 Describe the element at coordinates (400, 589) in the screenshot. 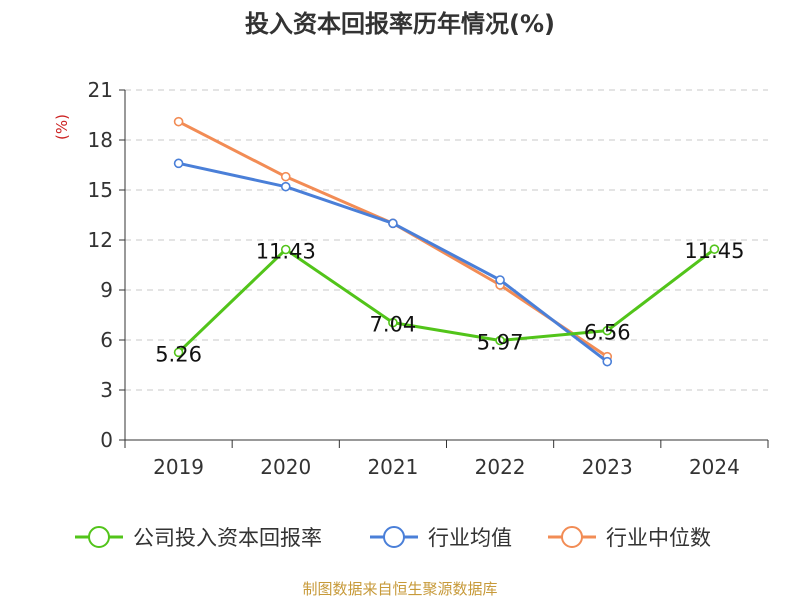

I see `footer-source: 制图数据来自恒生聚源数据库` at that location.